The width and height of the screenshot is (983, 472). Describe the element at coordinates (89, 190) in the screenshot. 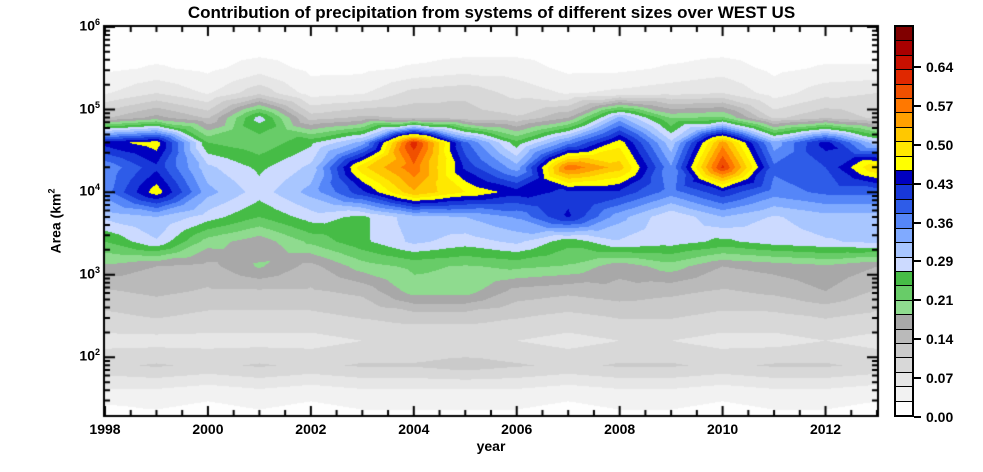

I see `y-tick-label: 10⁴` at that location.